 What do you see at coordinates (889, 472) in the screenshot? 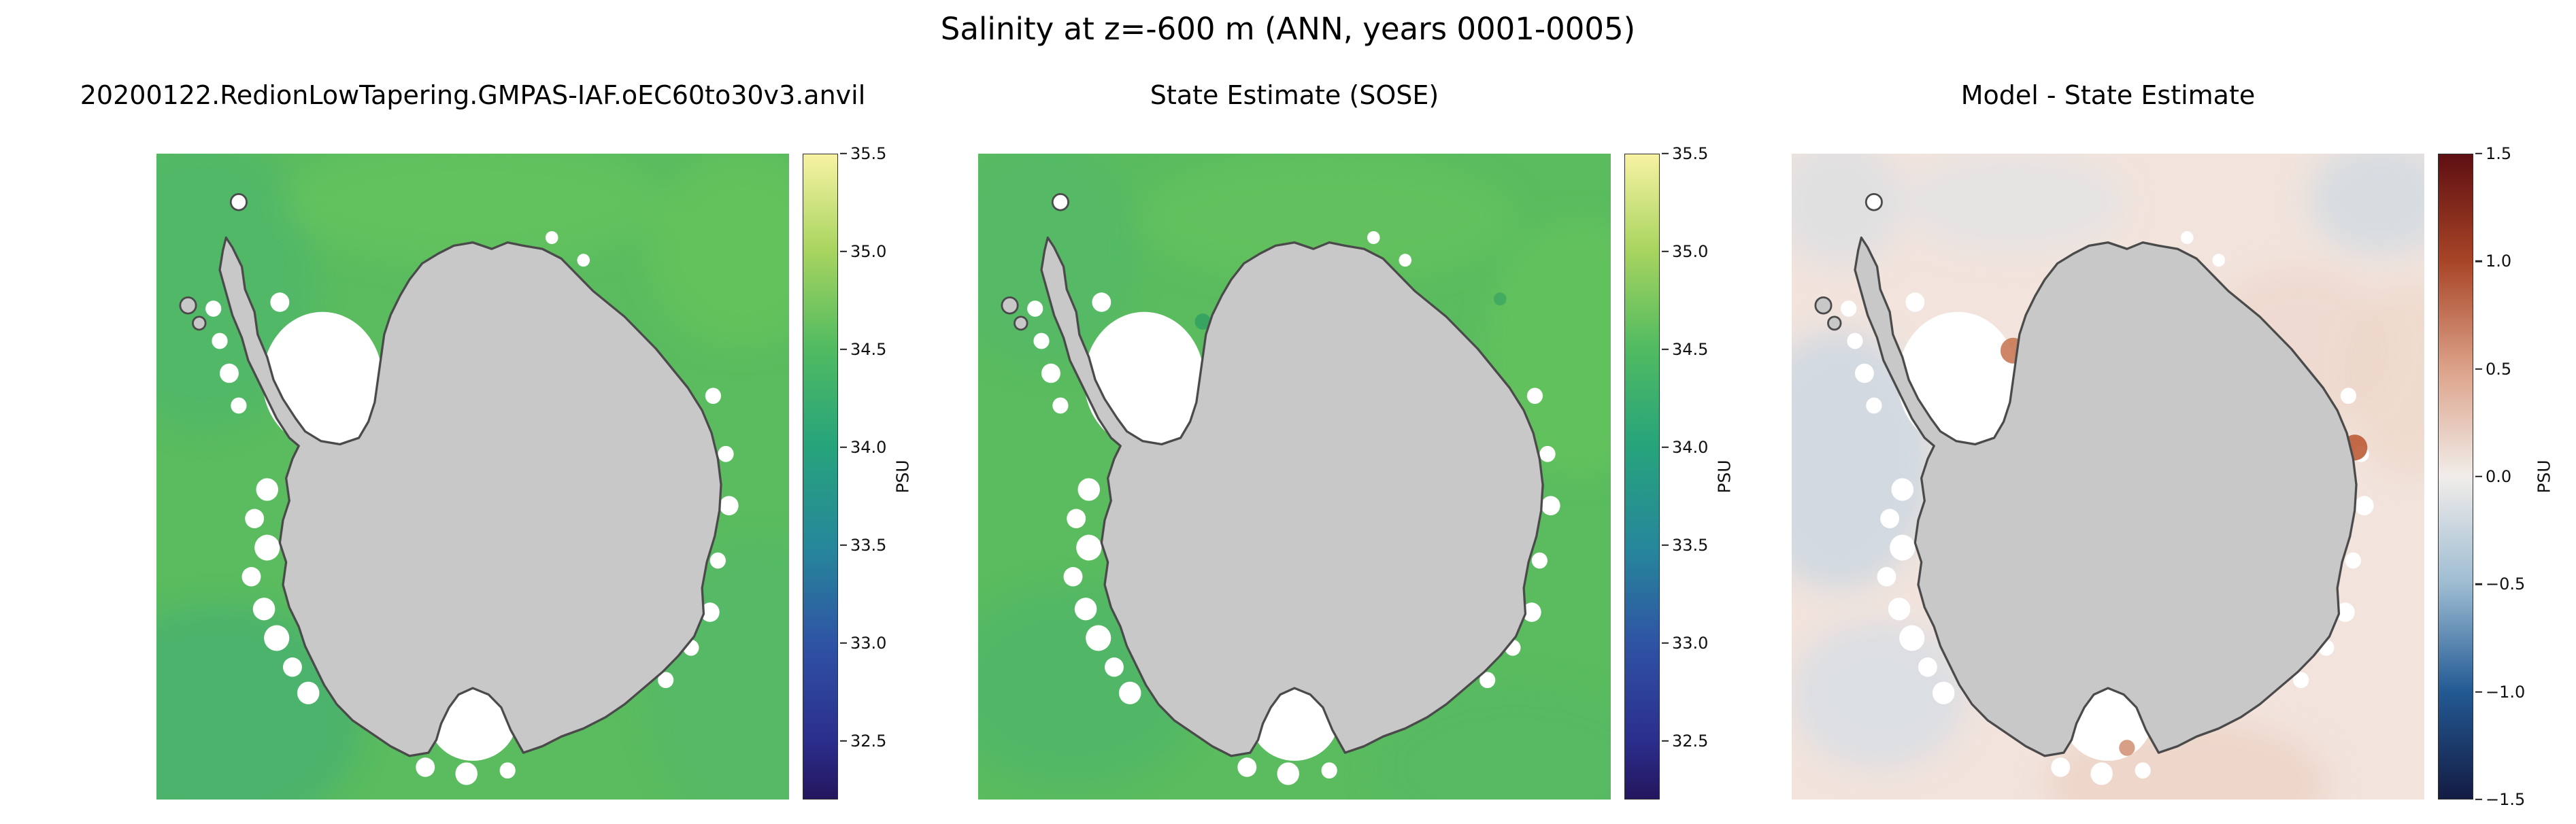
I see `colorbar-model-ticks: 35.5 35.0 34.5 34.0 33.5 33.0 32.5` at bounding box center [889, 472].